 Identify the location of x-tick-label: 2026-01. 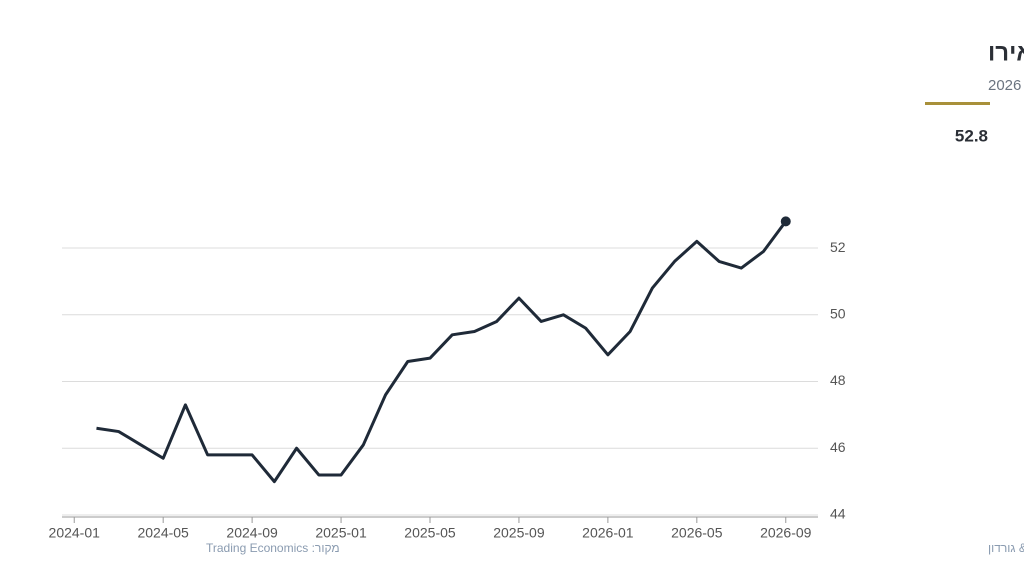
(608, 533).